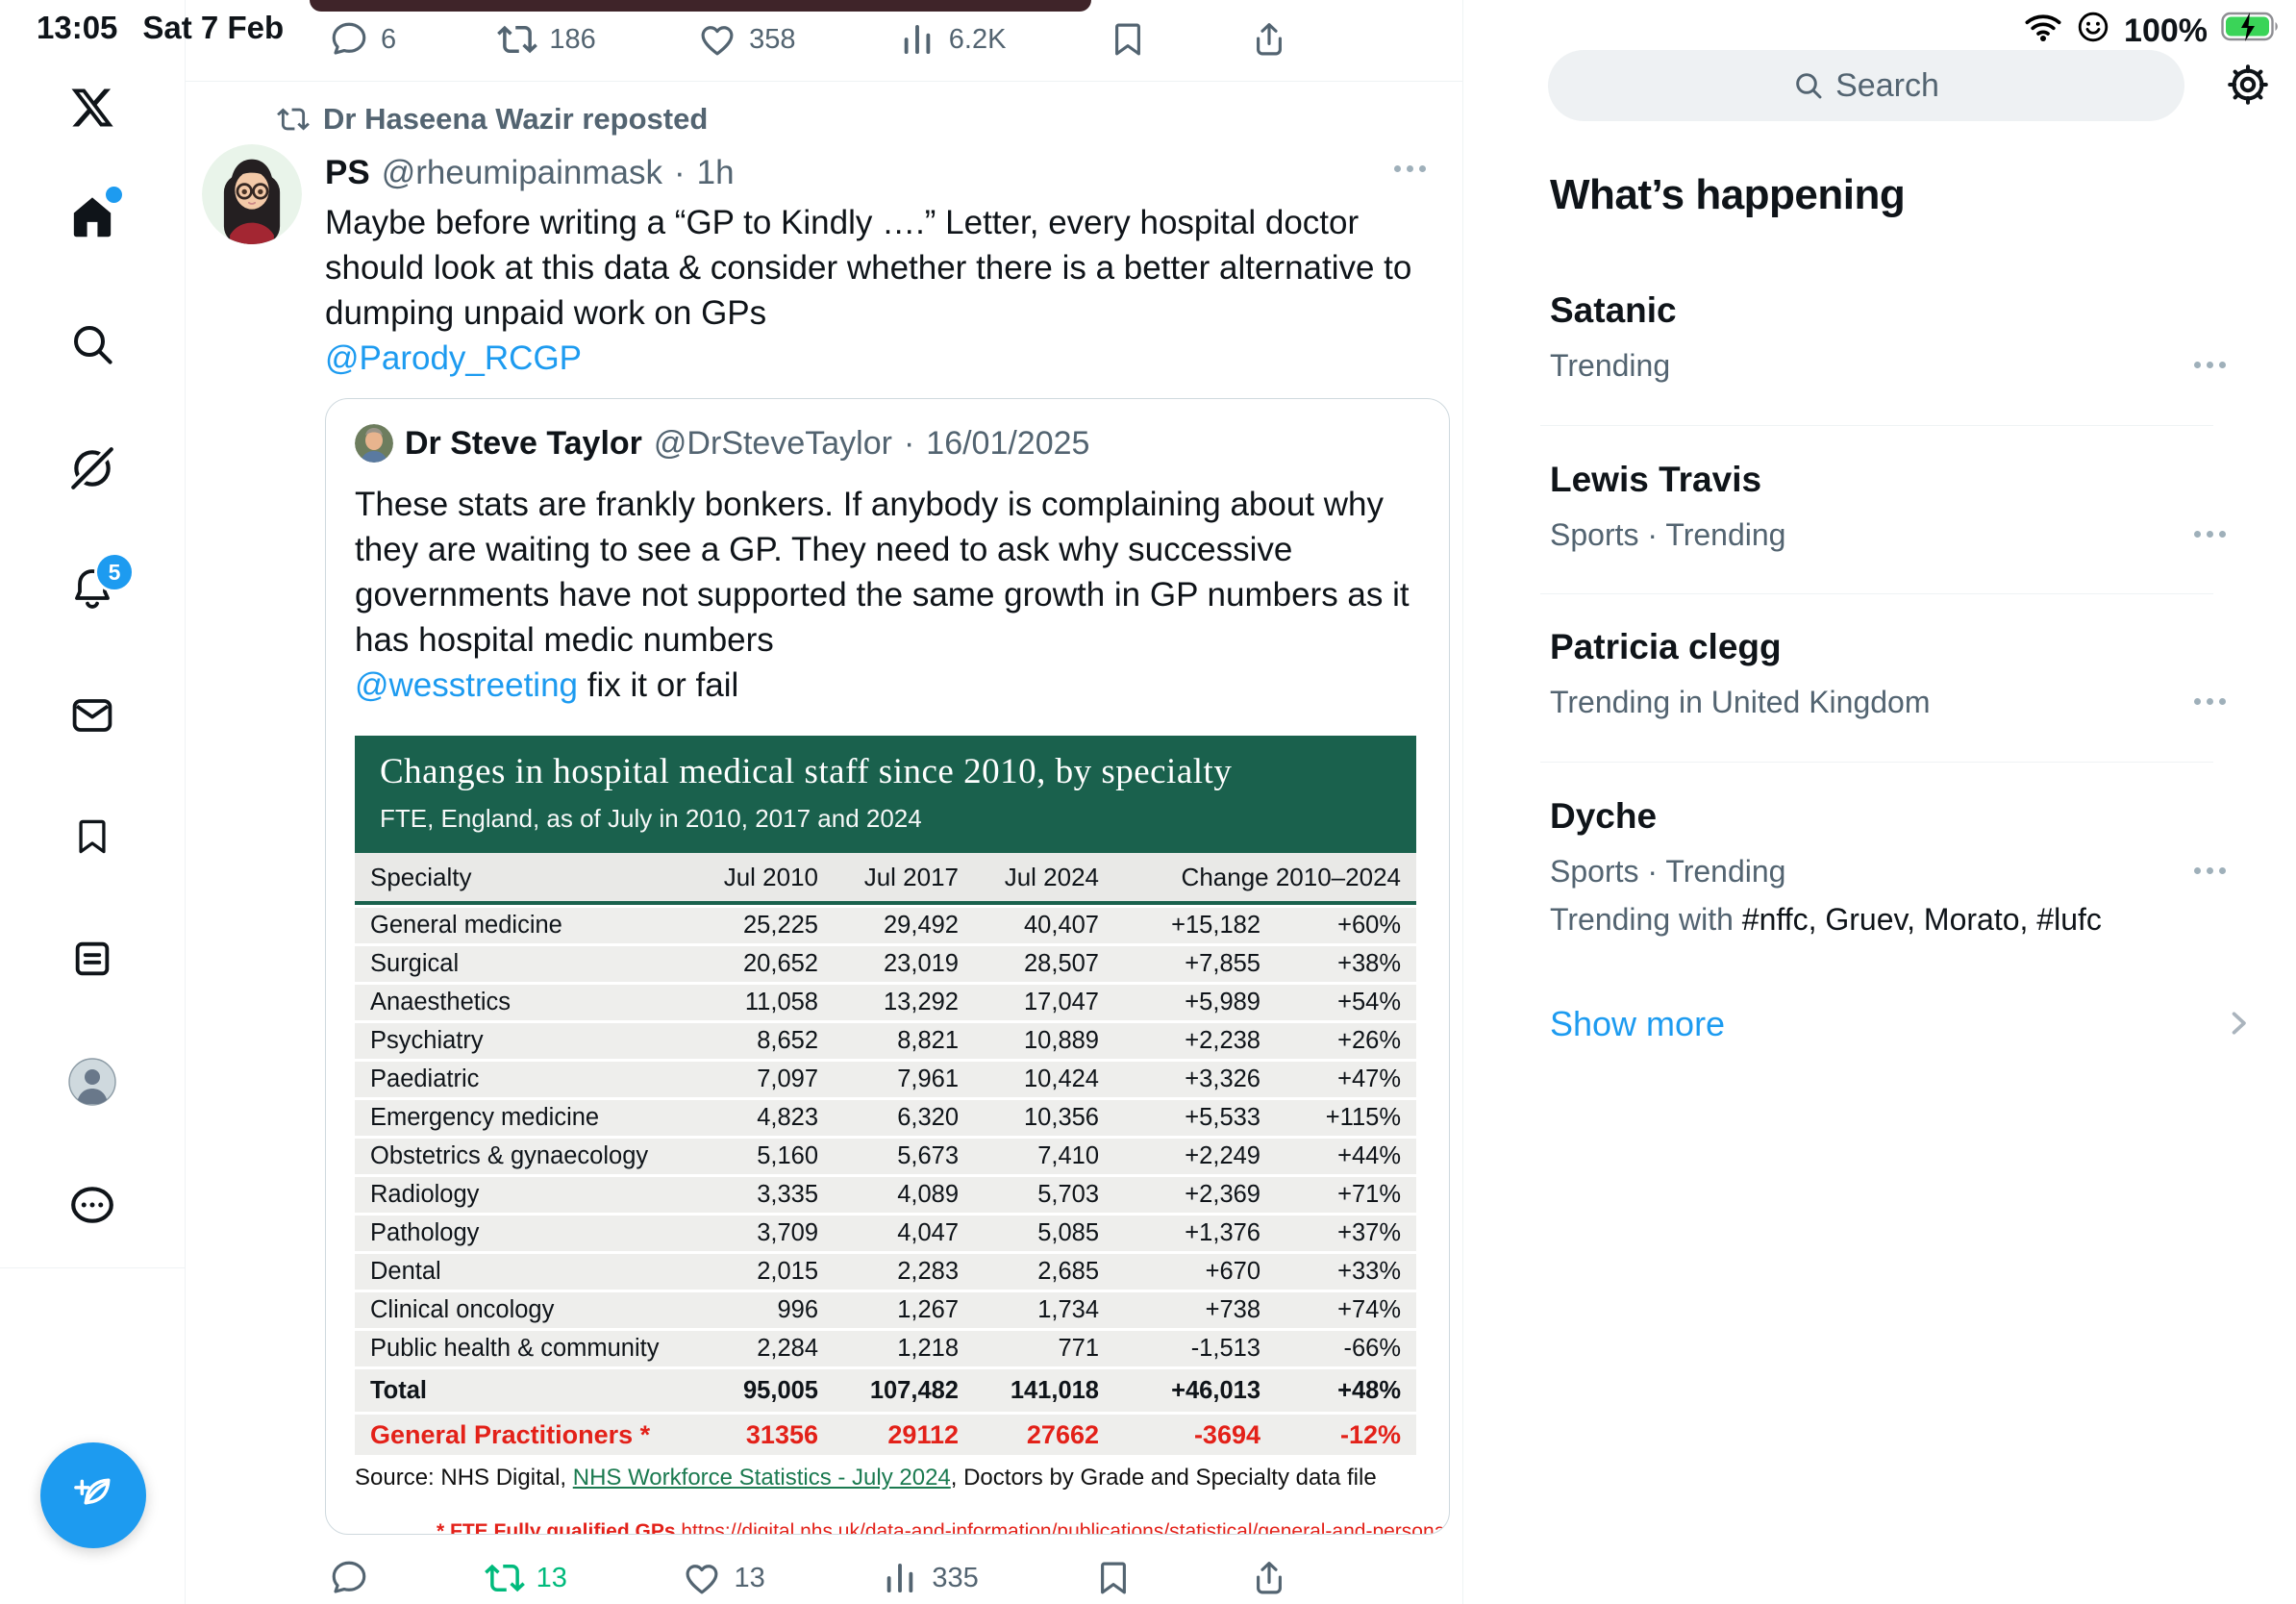  Describe the element at coordinates (885, 1272) in the screenshot. I see `table-row: Dental 2,015 2,283 2,685 +670 +33%` at that location.